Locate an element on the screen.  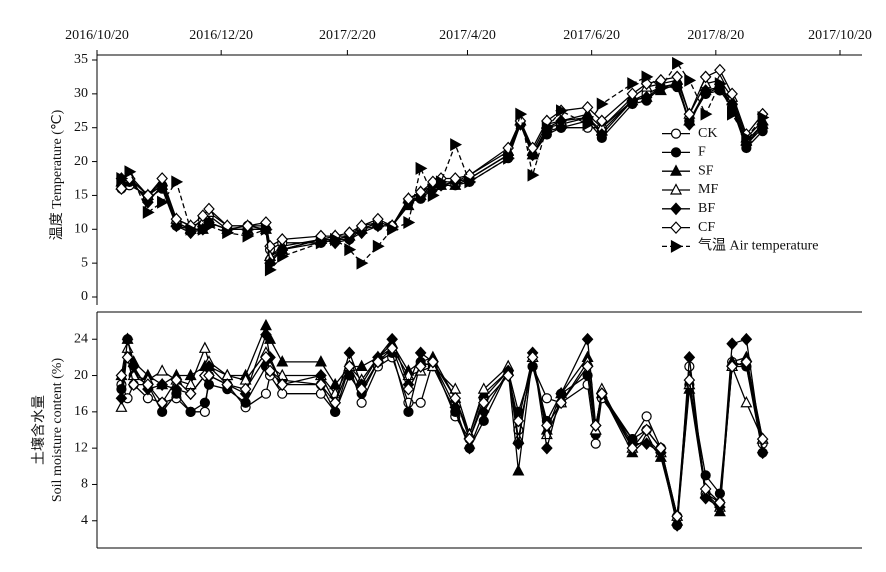
y-tick-label: 12 is located at coordinates (81, 447).